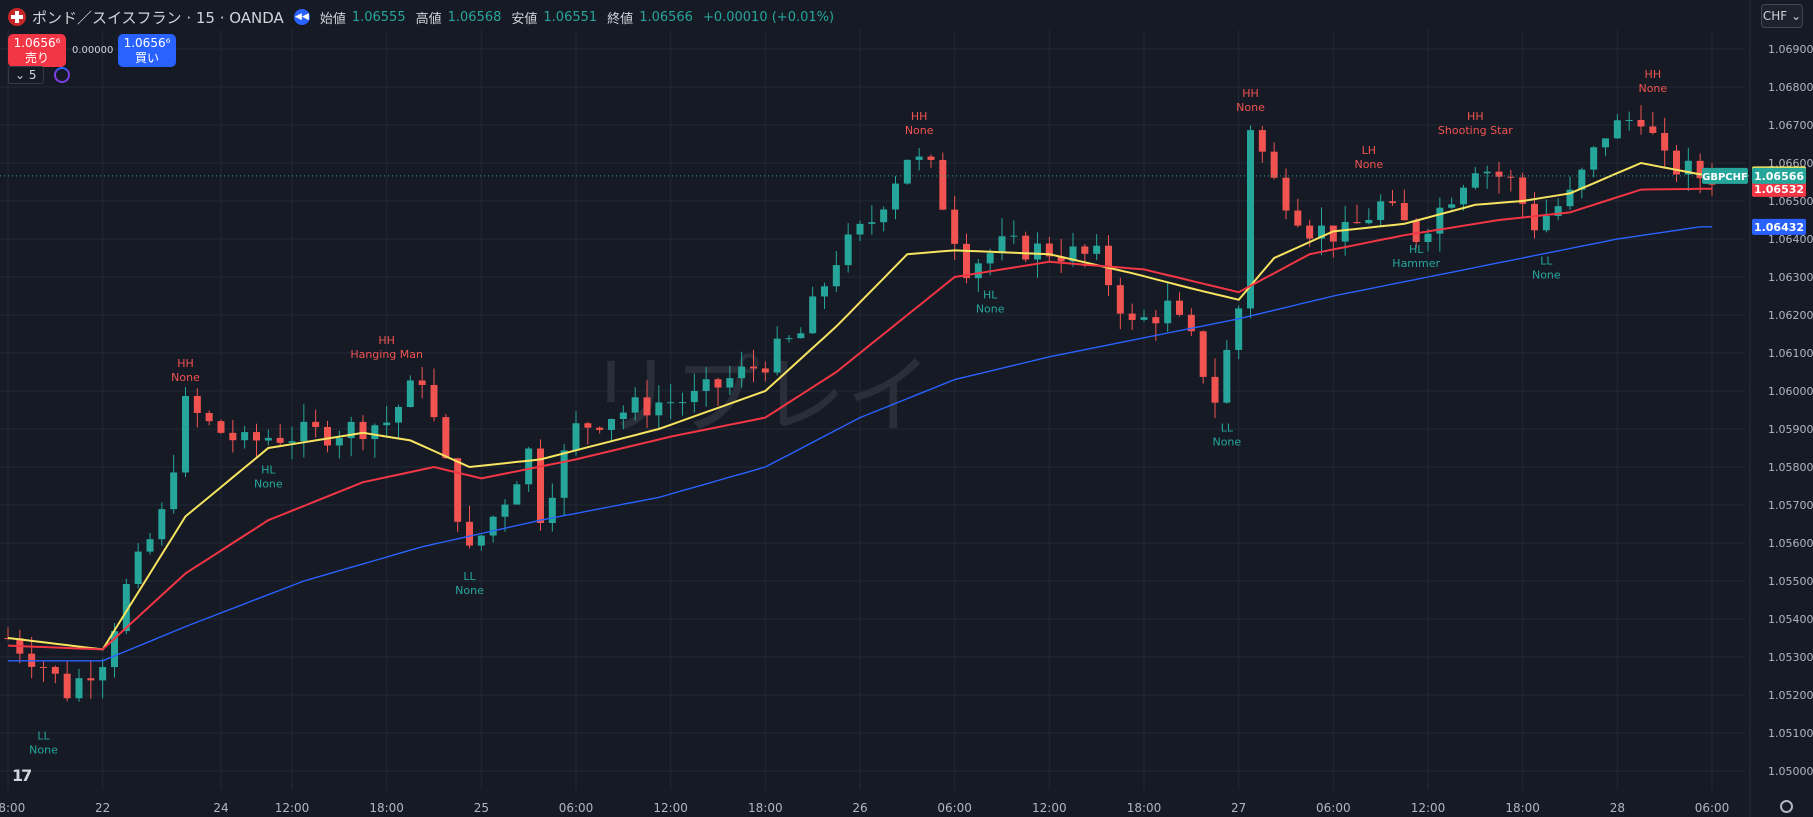 The height and width of the screenshot is (817, 1813). What do you see at coordinates (301, 17) in the screenshot?
I see `replay-rewind-icon: ◀◀` at bounding box center [301, 17].